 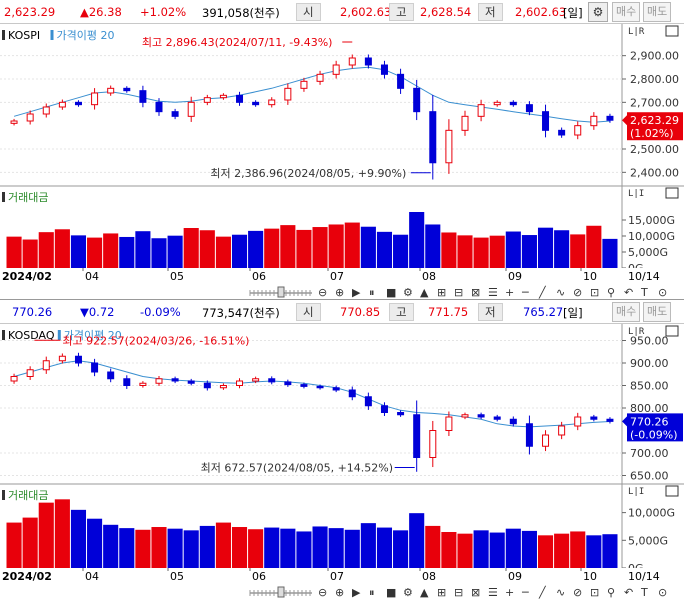 What do you see at coordinates (648, 540) in the screenshot?
I see `kosdaq-volume-tick-label: 5,000G` at bounding box center [648, 540].